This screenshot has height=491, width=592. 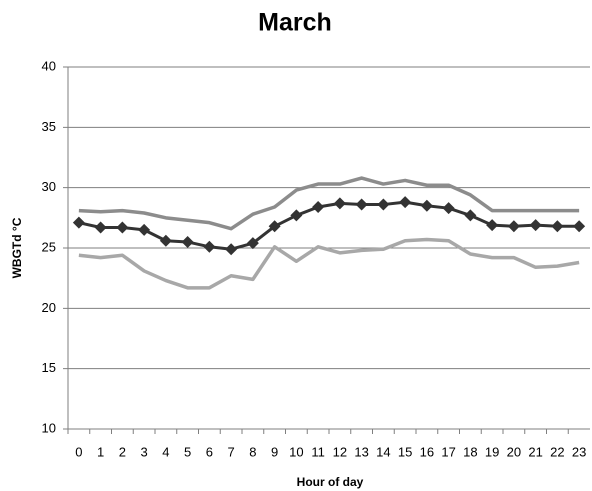 I want to click on x-tick-label: 4, so click(x=165, y=451).